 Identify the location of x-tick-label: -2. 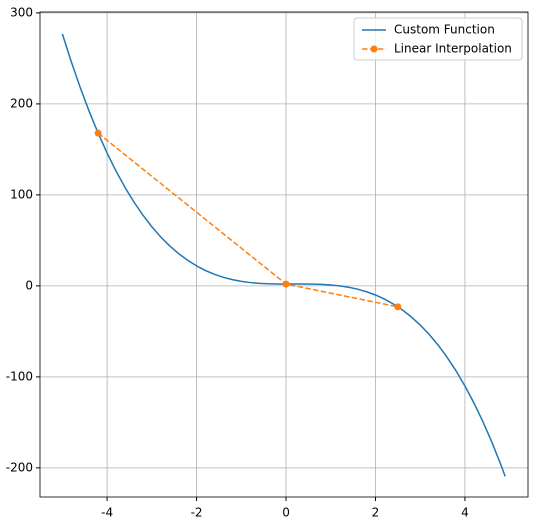
(197, 513).